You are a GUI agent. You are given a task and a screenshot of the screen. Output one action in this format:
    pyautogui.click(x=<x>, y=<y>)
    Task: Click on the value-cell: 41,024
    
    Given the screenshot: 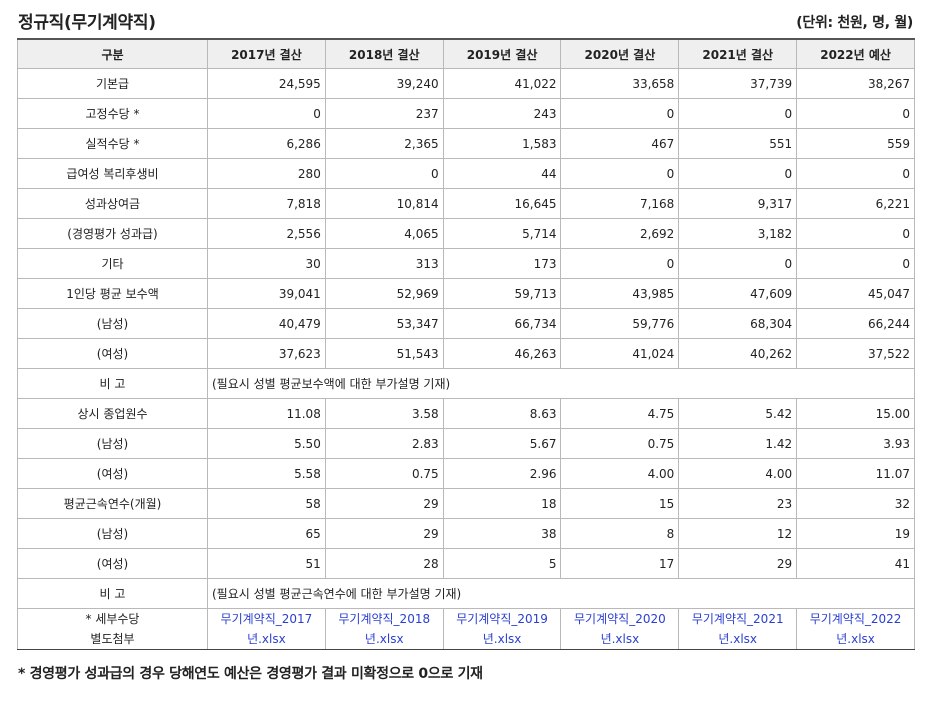 What is the action you would take?
    pyautogui.click(x=620, y=353)
    